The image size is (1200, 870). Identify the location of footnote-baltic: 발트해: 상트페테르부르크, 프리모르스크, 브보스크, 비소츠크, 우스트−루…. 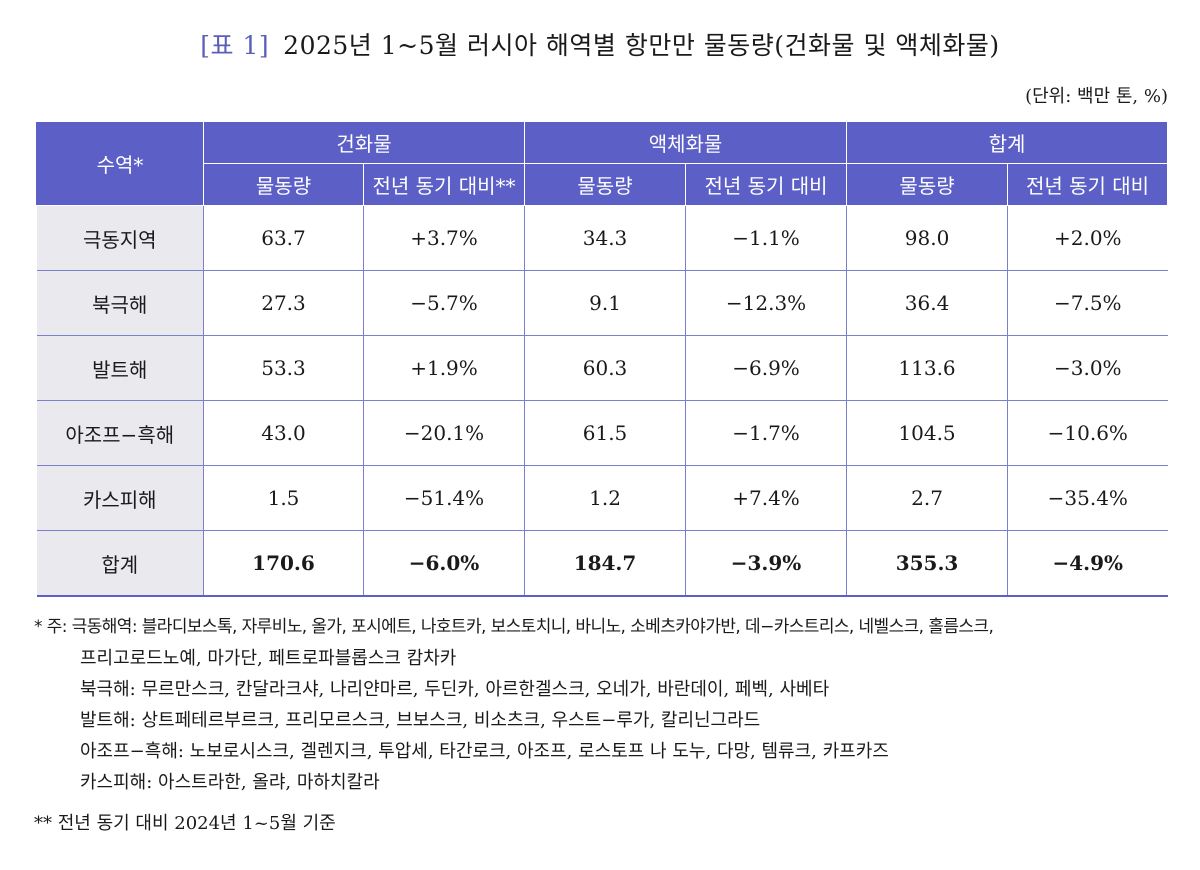
(420, 720).